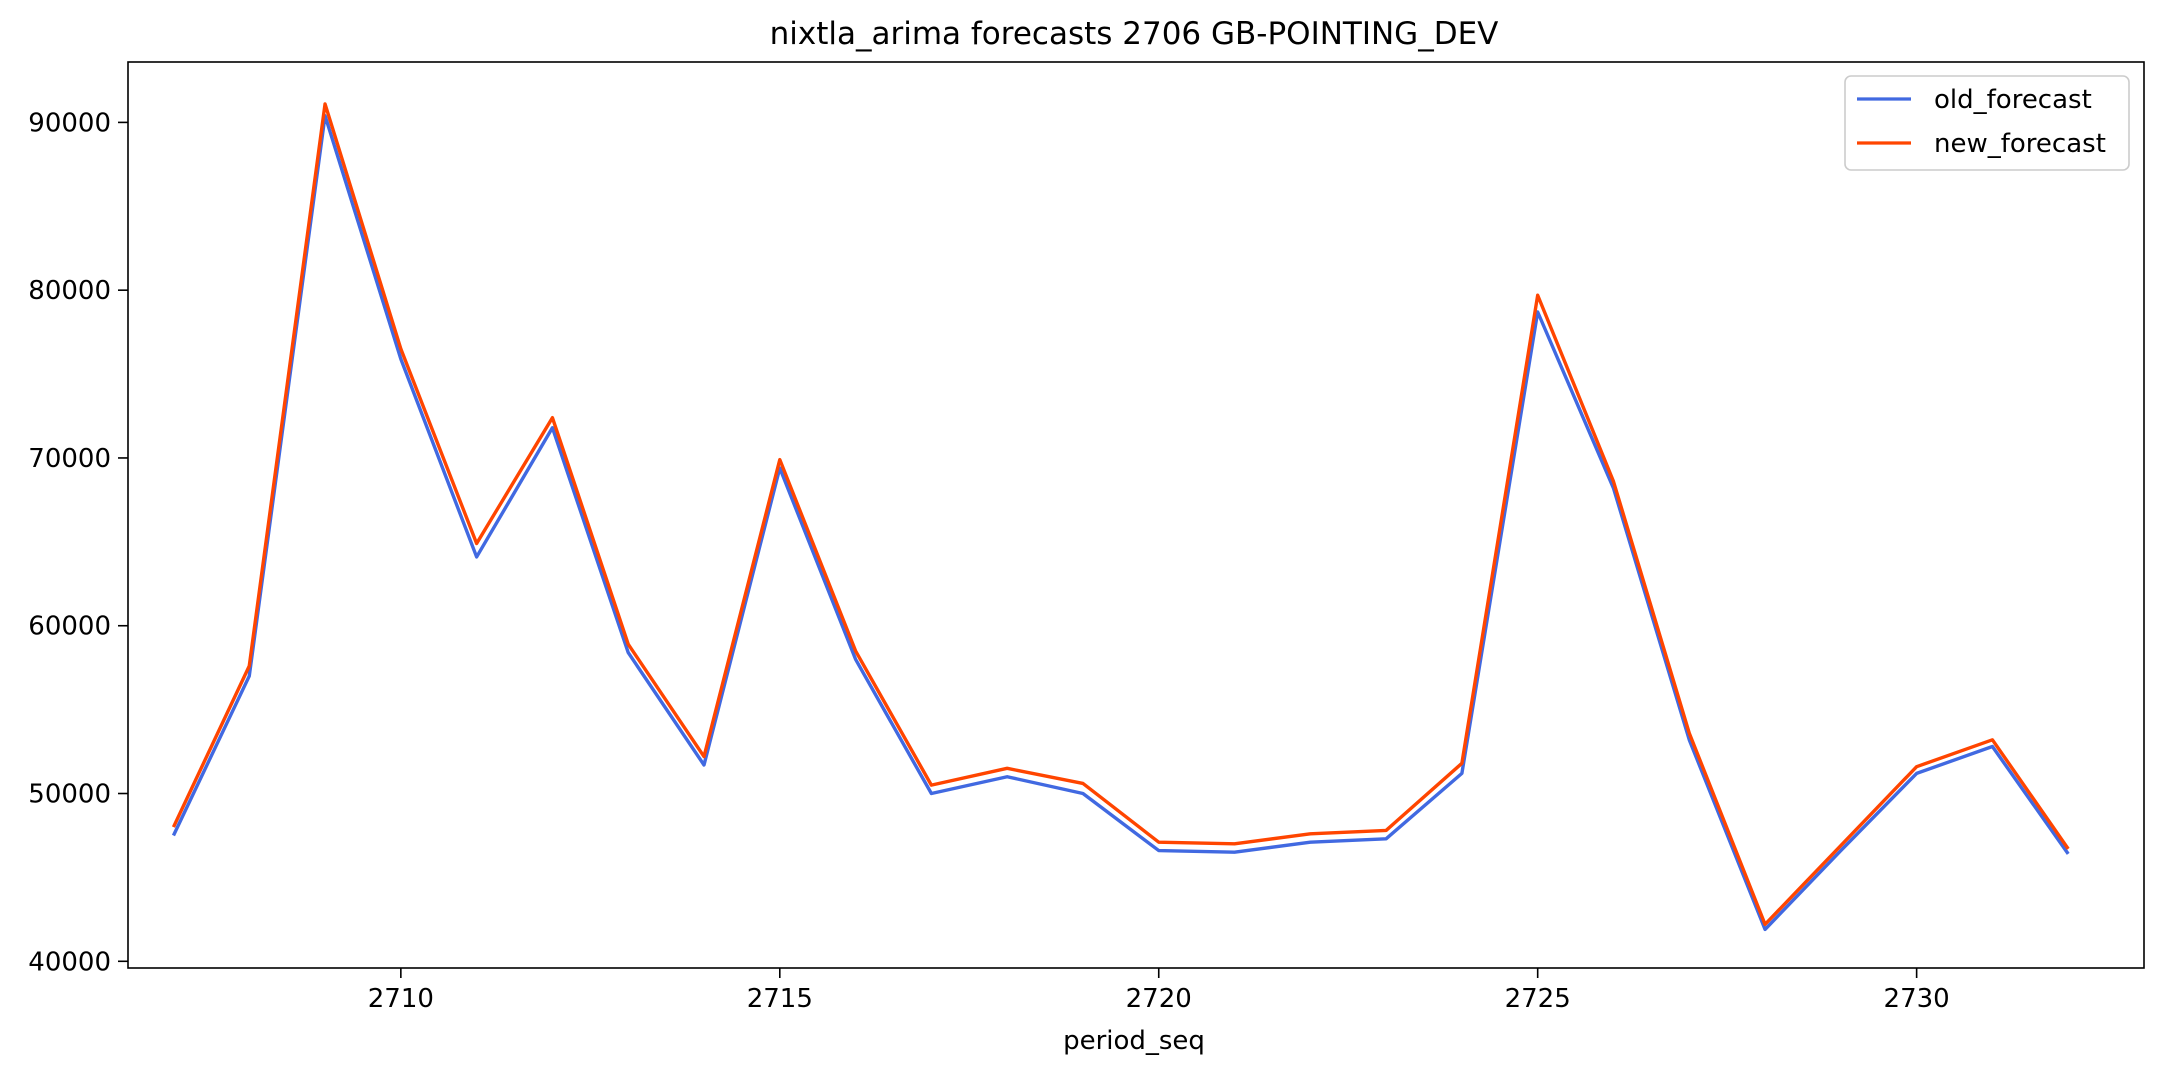 Image resolution: width=2162 pixels, height=1076 pixels. I want to click on y-tick-label: 60000, so click(69, 627).